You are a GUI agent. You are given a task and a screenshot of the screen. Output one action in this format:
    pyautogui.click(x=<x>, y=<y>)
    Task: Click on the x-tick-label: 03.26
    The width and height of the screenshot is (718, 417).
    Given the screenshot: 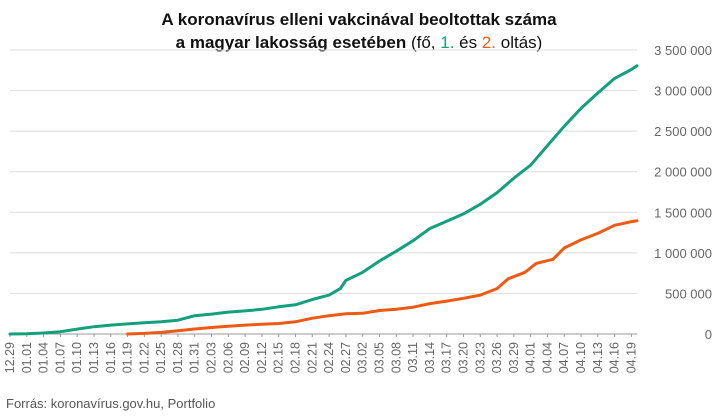 What is the action you would take?
    pyautogui.click(x=497, y=357)
    